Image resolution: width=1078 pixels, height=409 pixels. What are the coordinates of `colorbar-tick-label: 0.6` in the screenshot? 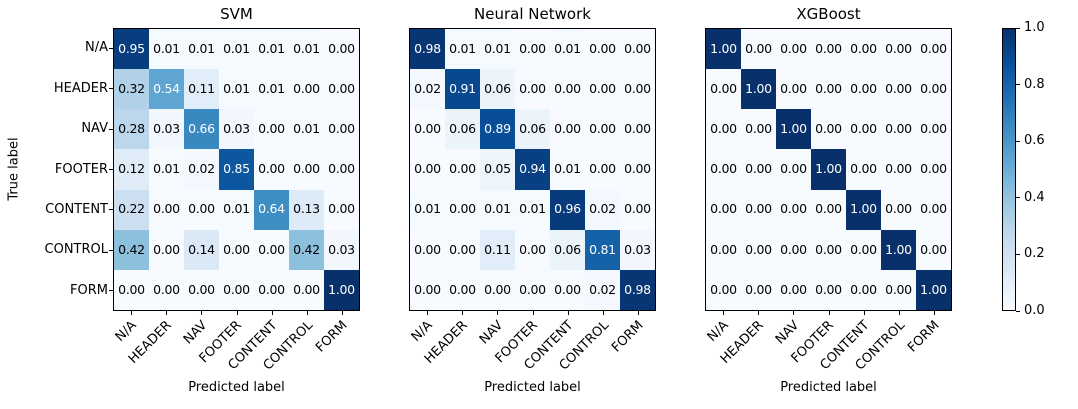 It's located at (1034, 141).